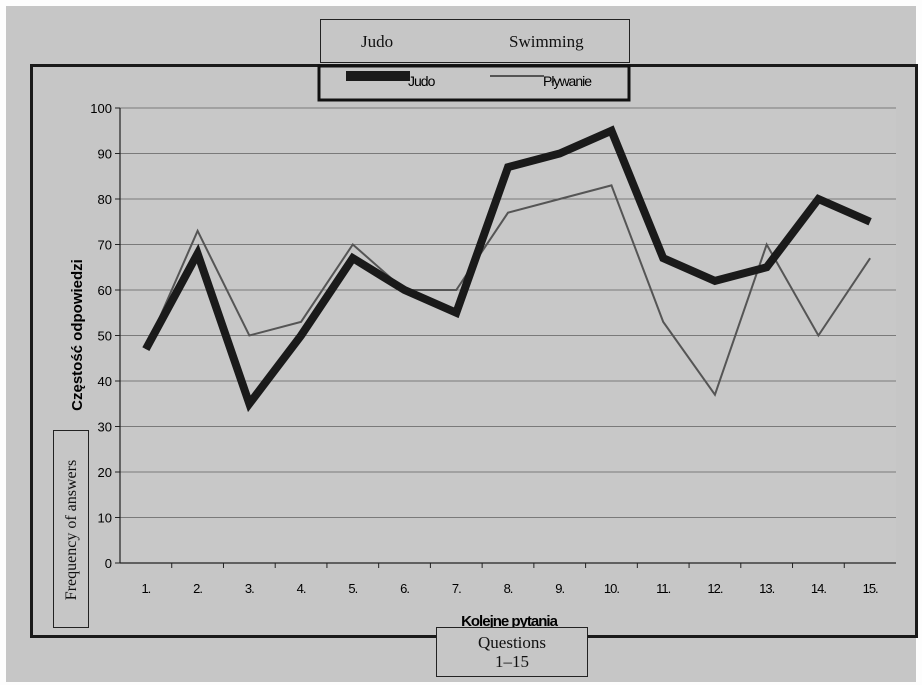  Describe the element at coordinates (546, 41) in the screenshot. I see `swimming-translation: Swimming` at that location.